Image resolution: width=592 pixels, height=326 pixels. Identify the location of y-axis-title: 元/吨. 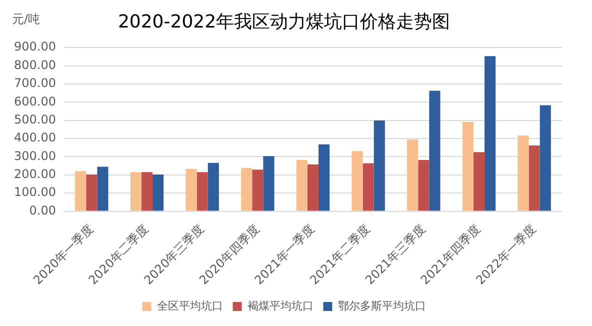
(26, 19).